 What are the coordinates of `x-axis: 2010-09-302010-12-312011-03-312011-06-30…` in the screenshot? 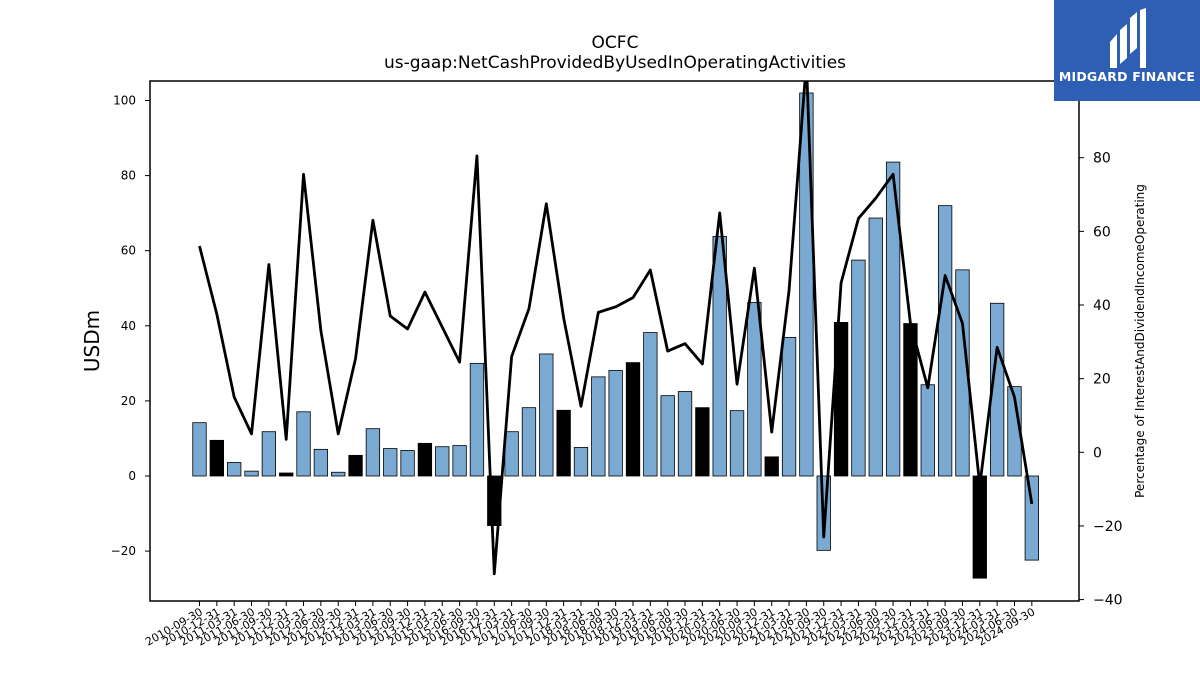 It's located at (590, 625).